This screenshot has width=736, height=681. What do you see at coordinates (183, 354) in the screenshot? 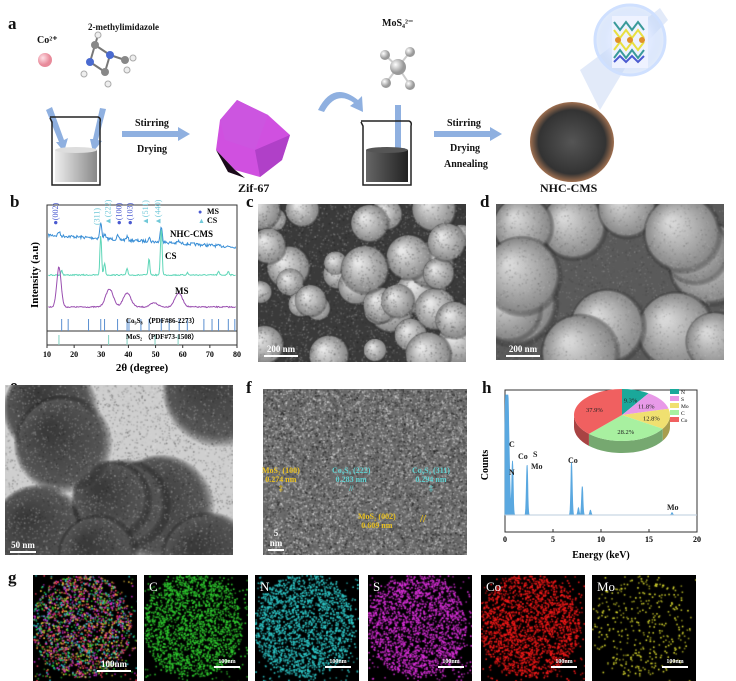
I see `x-tick-label: 60` at bounding box center [183, 354].